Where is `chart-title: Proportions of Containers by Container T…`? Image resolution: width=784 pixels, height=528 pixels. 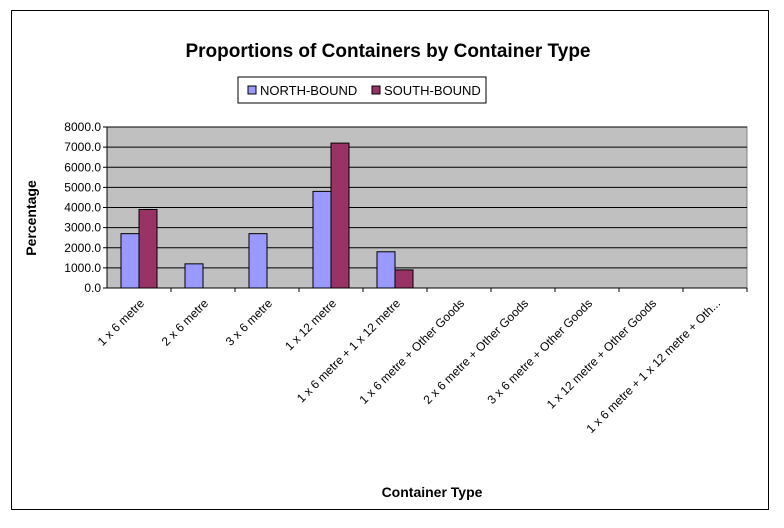 chart-title: Proportions of Containers by Container T… is located at coordinates (387, 51).